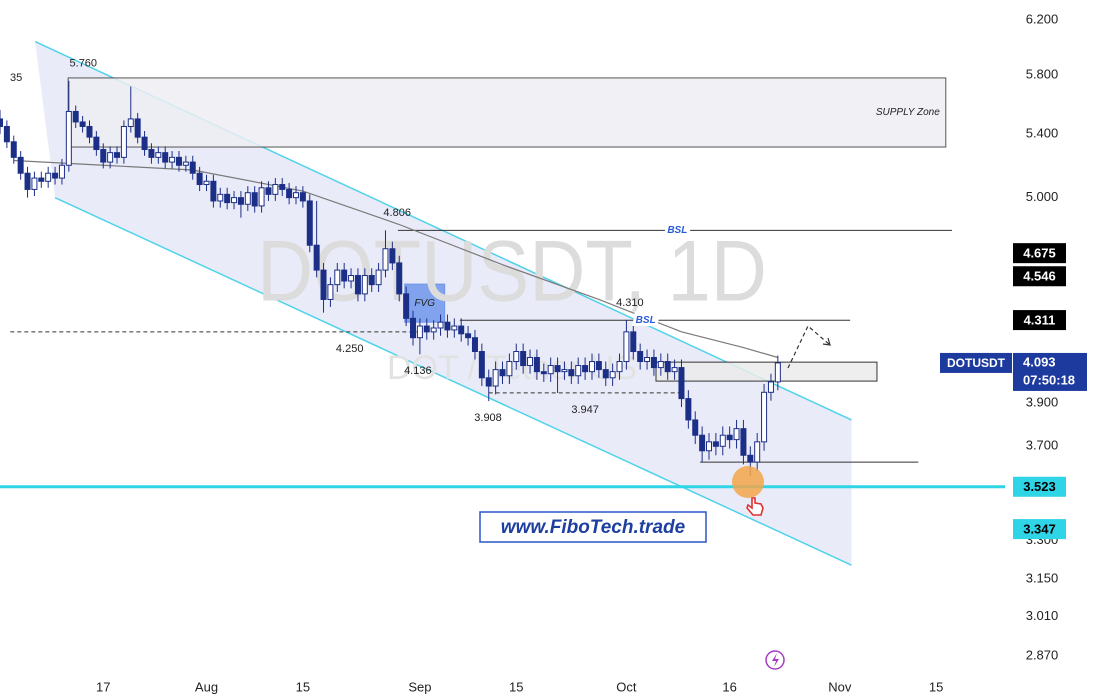 The width and height of the screenshot is (1100, 700). What do you see at coordinates (826, 341) in the screenshot?
I see `projection-arrowhead` at bounding box center [826, 341].